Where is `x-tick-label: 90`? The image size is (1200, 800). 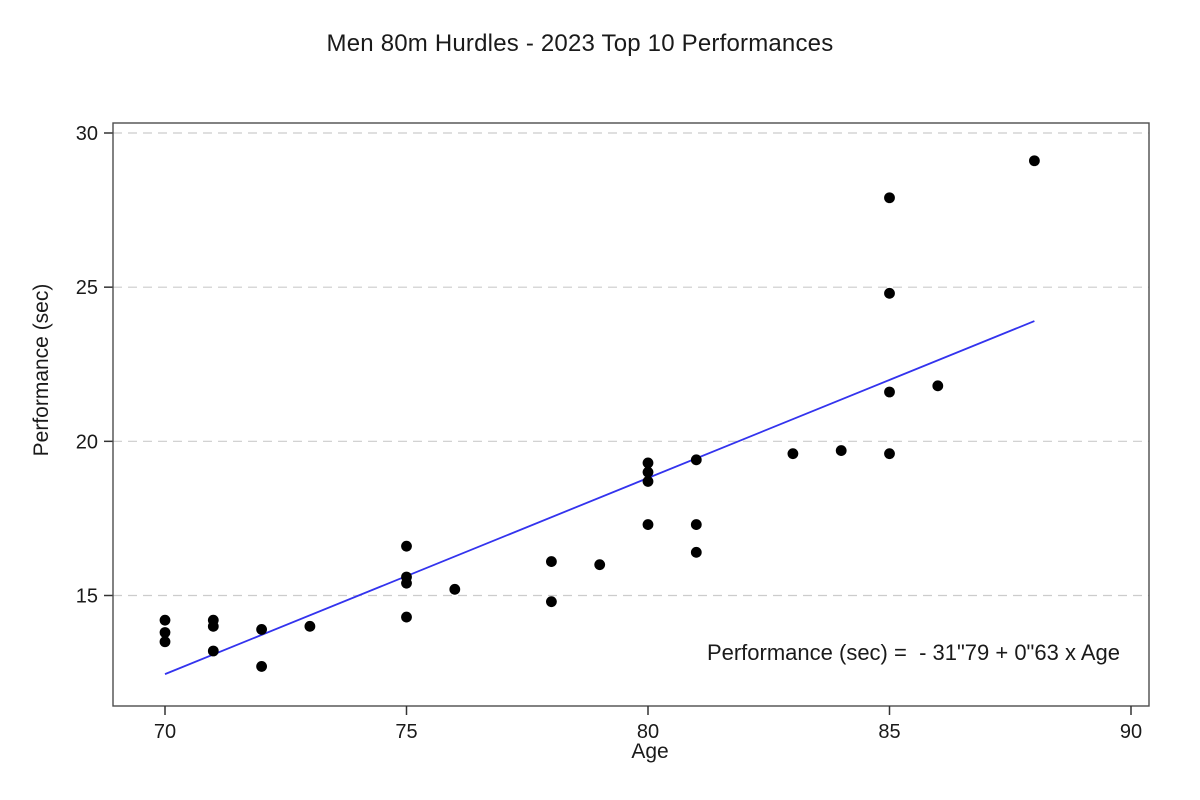 x-tick-label: 90 is located at coordinates (1131, 732).